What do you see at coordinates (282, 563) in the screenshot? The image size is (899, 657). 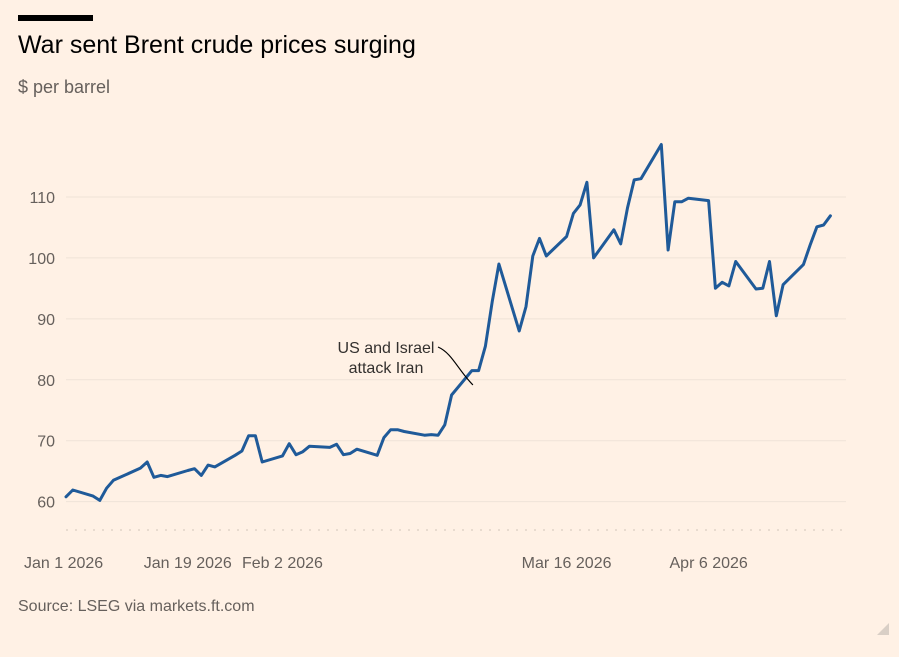 I see `x-tick-label-2026-02-02: Feb 2 2026` at bounding box center [282, 563].